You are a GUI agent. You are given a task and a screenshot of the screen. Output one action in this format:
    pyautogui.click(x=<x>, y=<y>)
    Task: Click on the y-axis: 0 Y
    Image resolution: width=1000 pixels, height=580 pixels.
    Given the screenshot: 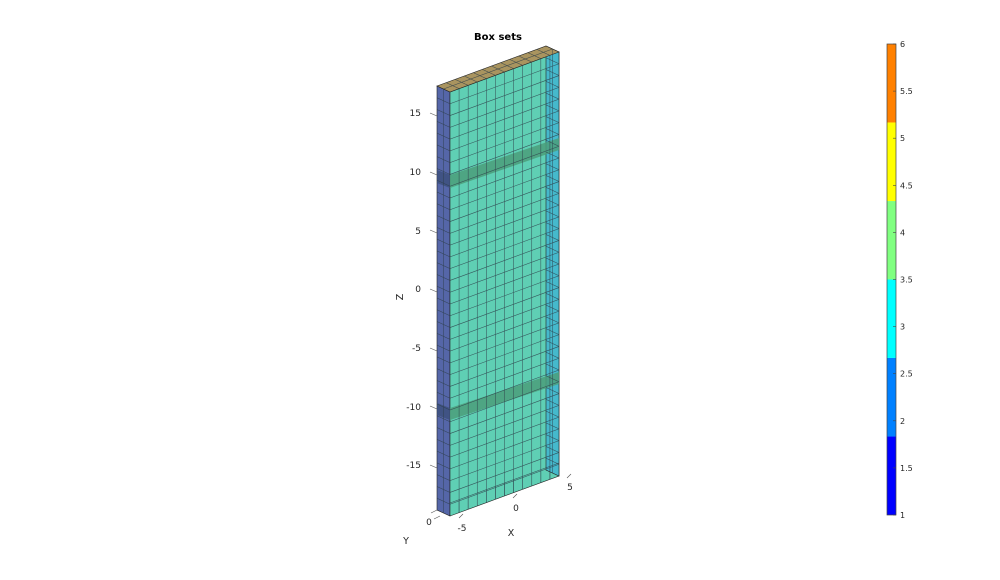 What is the action you would take?
    pyautogui.click(x=417, y=532)
    